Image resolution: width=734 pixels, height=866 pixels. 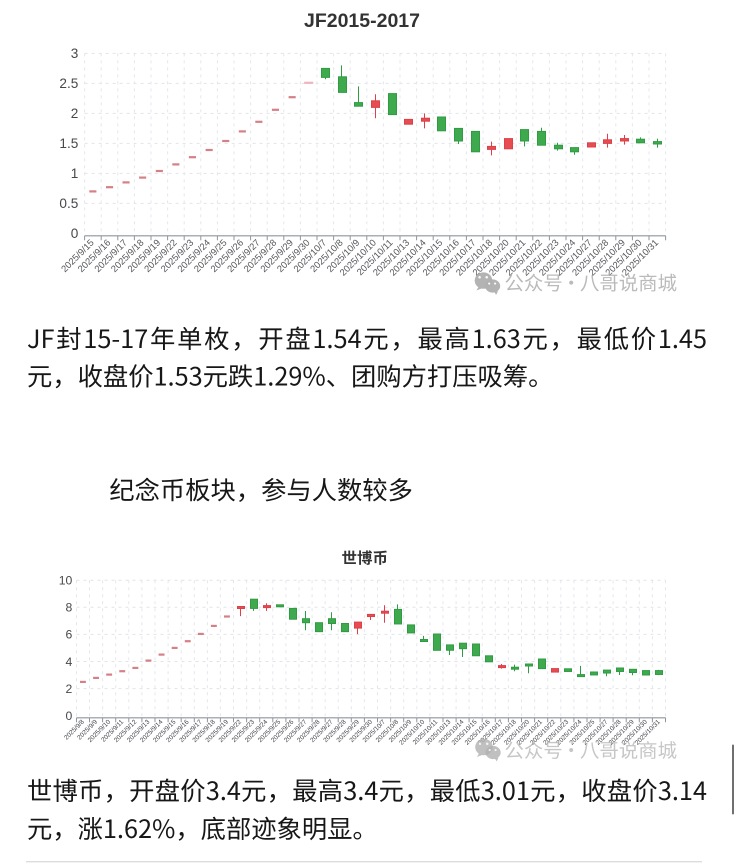 What do you see at coordinates (362, 21) in the screenshot?
I see `svg-text: JF2015-2017` at bounding box center [362, 21].